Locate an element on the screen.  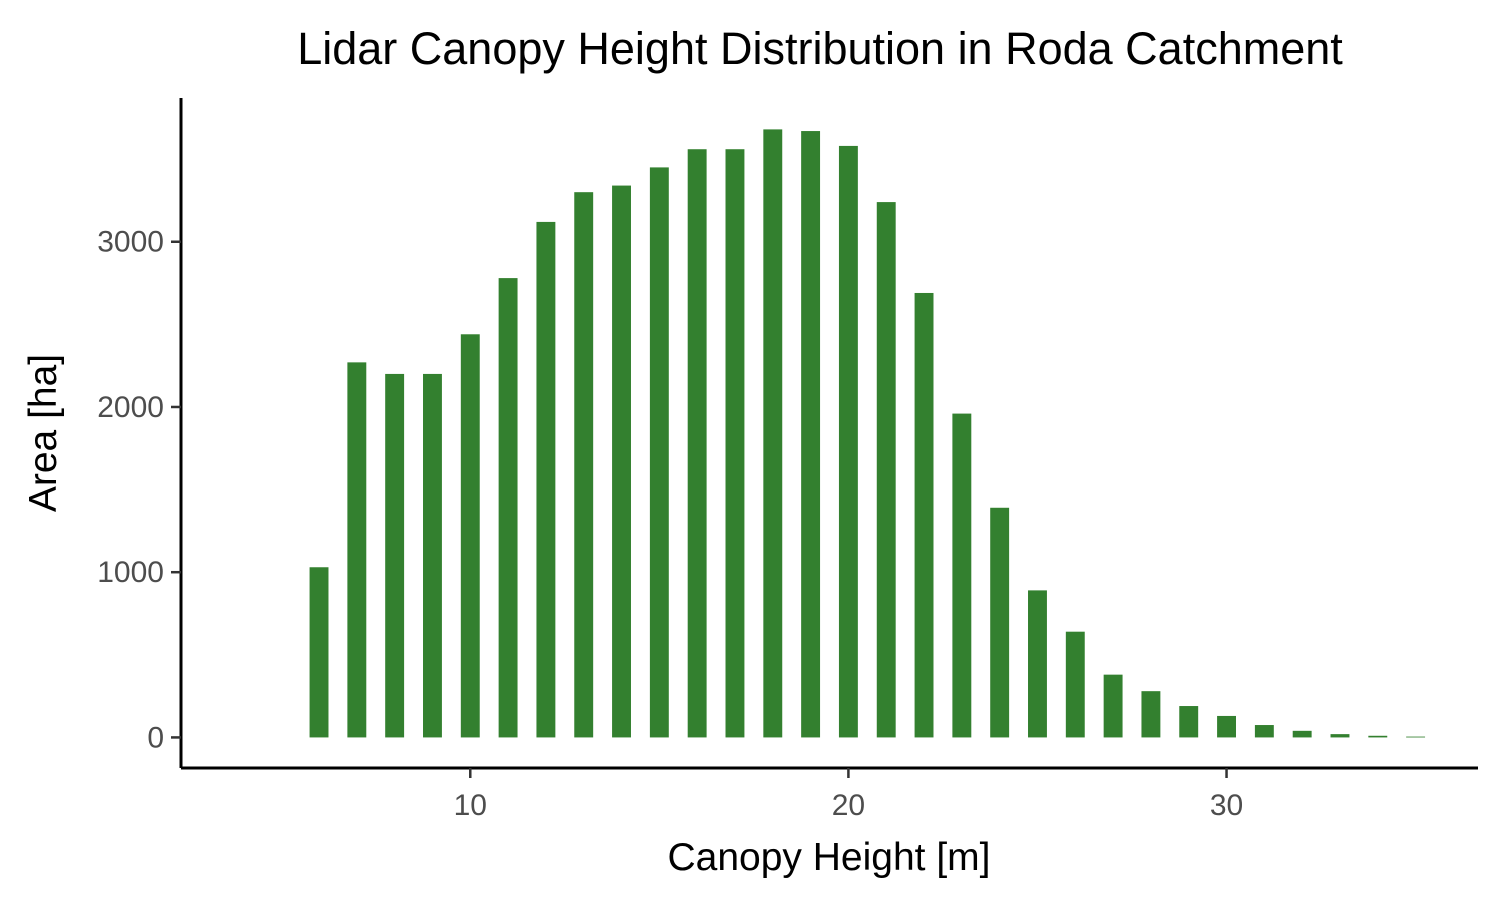
x-tick-label-20: 20 is located at coordinates (848, 805).